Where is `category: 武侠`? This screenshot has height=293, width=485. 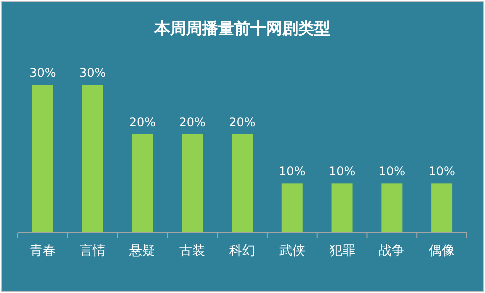 category: 武侠 is located at coordinates (292, 251).